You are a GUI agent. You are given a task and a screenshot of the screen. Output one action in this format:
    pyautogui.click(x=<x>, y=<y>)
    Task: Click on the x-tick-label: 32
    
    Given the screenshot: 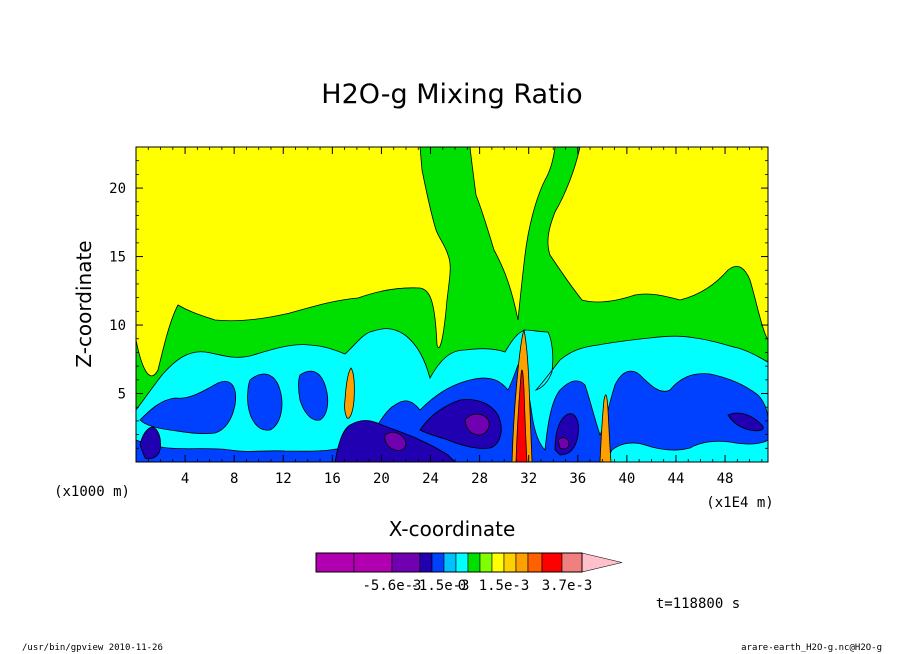 What is the action you would take?
    pyautogui.click(x=528, y=479)
    